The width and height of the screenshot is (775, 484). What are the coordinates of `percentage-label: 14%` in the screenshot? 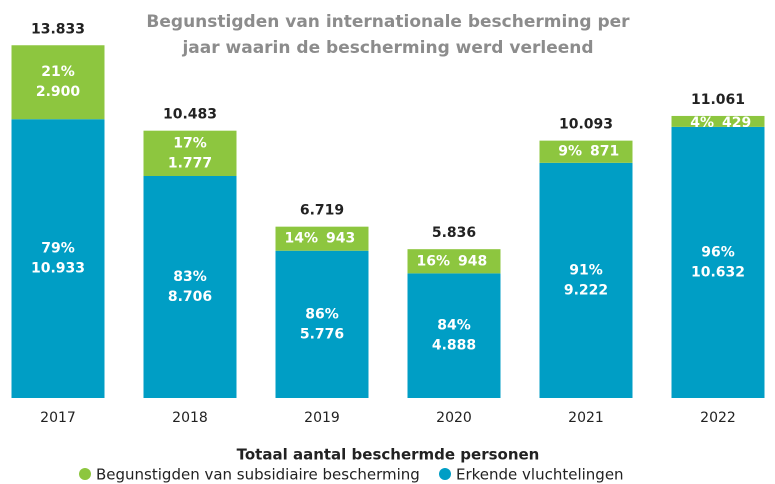 It's located at (301, 239).